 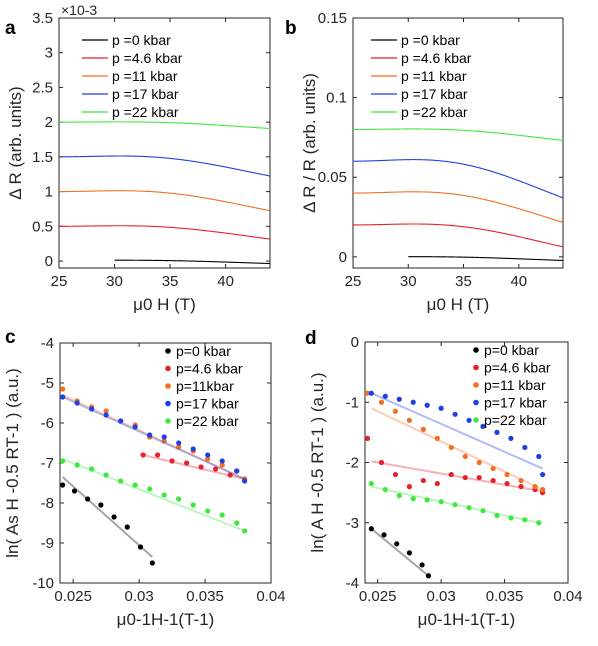 What do you see at coordinates (517, 368) in the screenshot?
I see `legend-label: p=4.6 kbar` at bounding box center [517, 368].